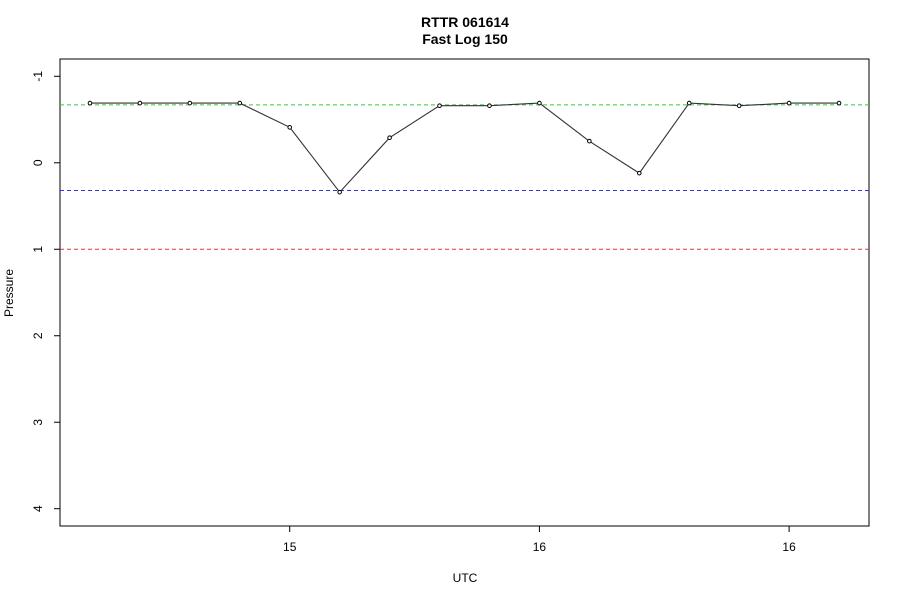  Describe the element at coordinates (465, 578) in the screenshot. I see `x-axis-label: UTC` at that location.